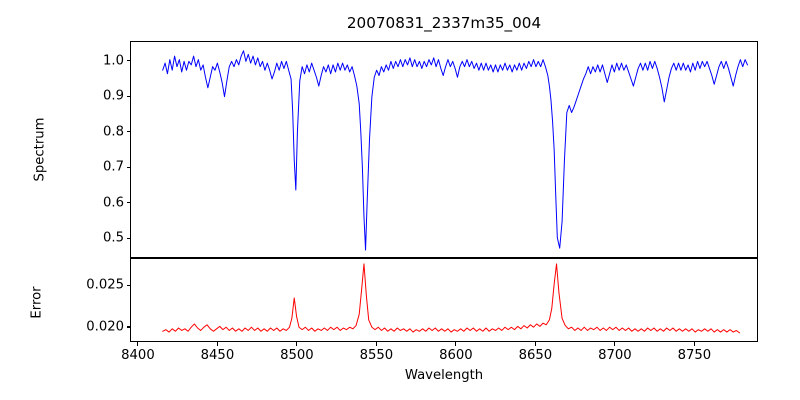  What do you see at coordinates (444, 375) in the screenshot?
I see `x-axis-label: Wavelength` at bounding box center [444, 375].